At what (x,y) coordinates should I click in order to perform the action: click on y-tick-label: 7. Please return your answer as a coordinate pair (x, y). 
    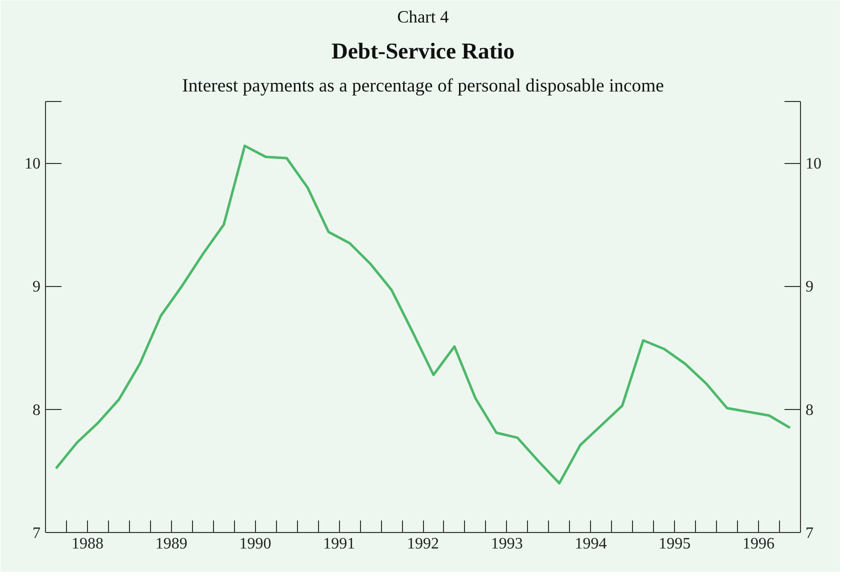
    Looking at the image, I should click on (36, 533).